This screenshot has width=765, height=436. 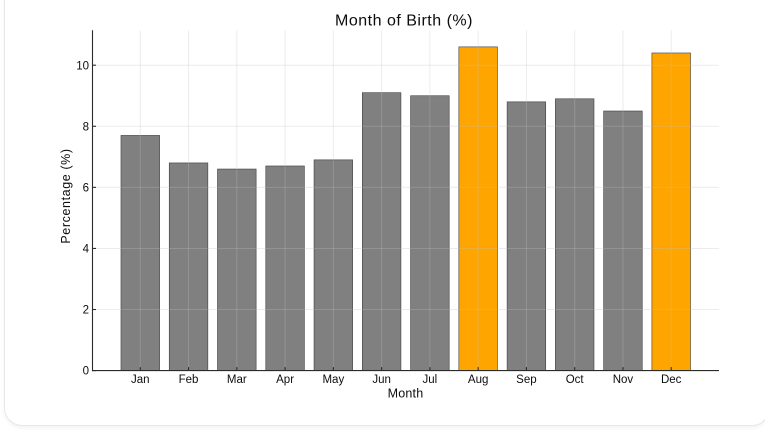 What do you see at coordinates (86, 127) in the screenshot?
I see `svg-text: 8` at bounding box center [86, 127].